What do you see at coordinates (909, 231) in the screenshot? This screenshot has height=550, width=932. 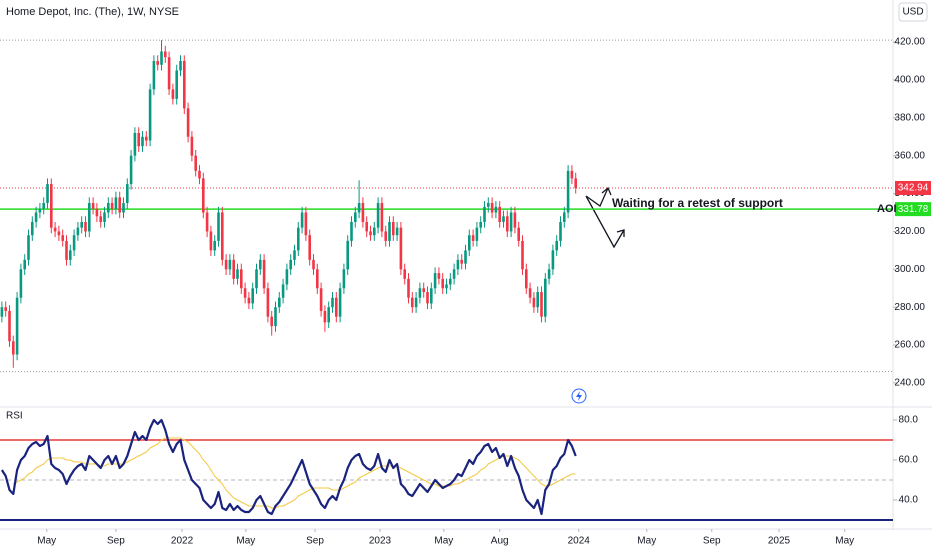 I see `y-tick-label: 320.00` at bounding box center [909, 231].